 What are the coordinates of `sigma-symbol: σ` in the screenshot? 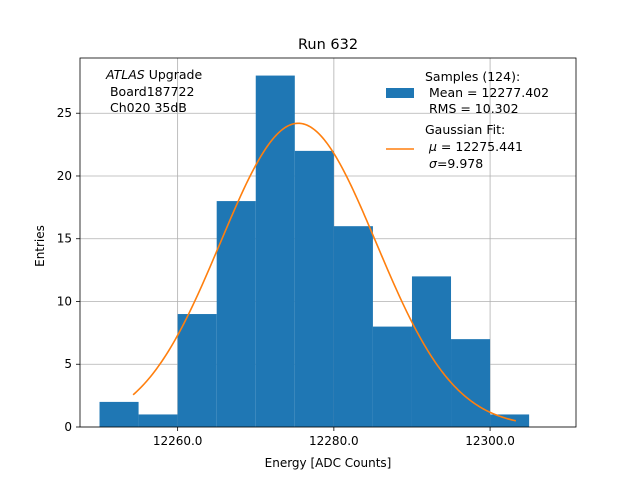 It's located at (433, 163).